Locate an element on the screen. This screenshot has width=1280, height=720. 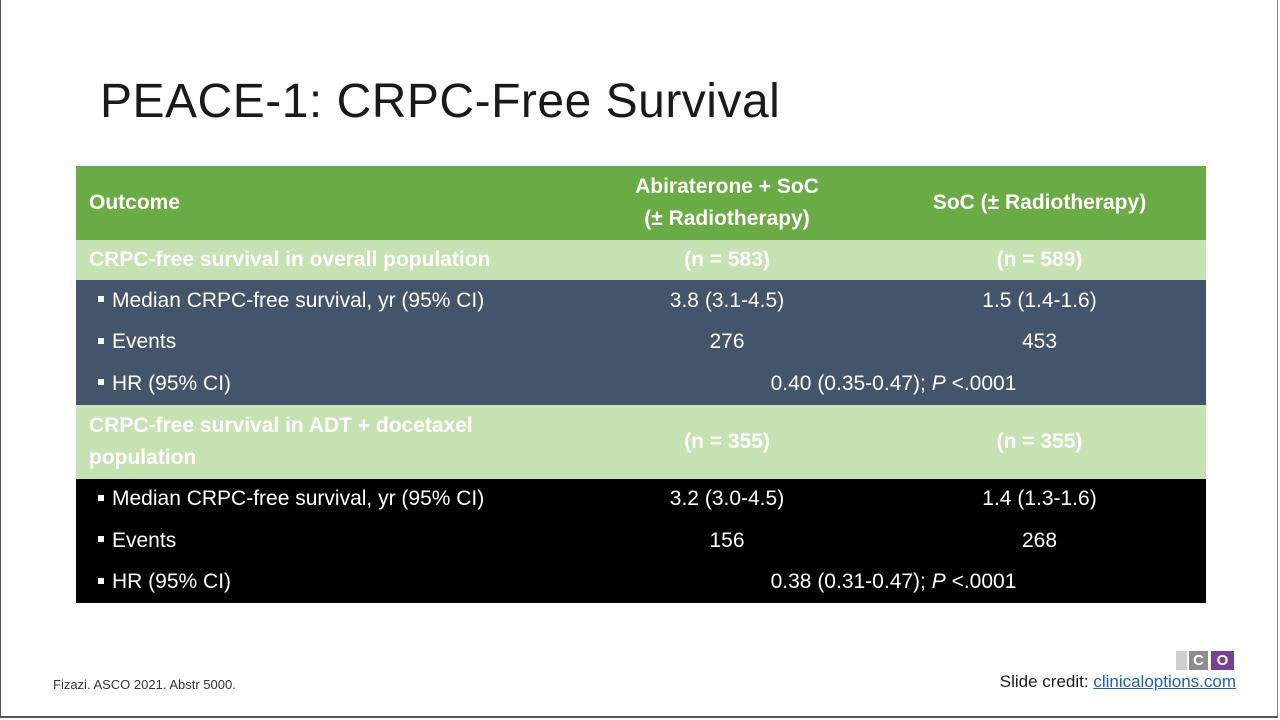
header-soc: SoC (± Radiotherapy) is located at coordinates (1039, 202).